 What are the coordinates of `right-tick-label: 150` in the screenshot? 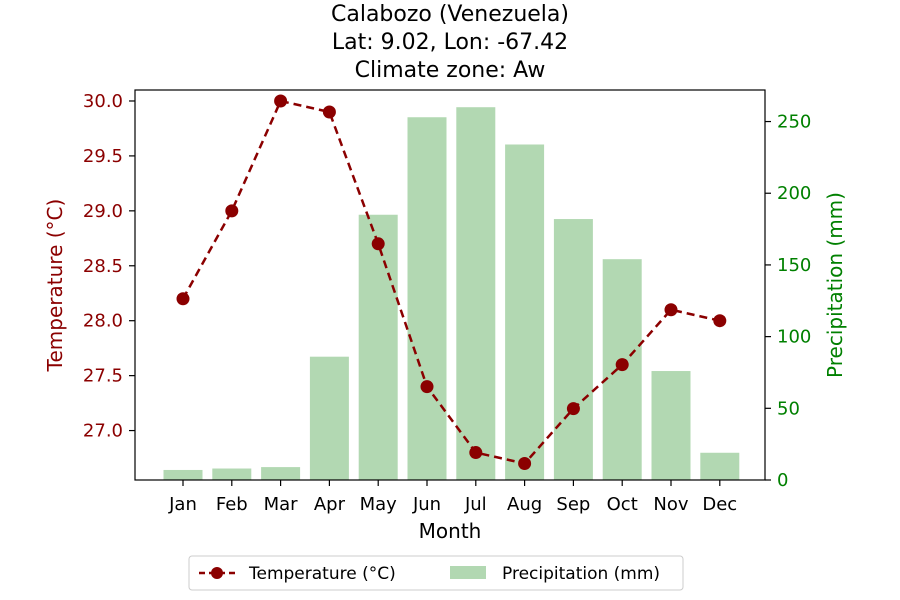 It's located at (794, 265).